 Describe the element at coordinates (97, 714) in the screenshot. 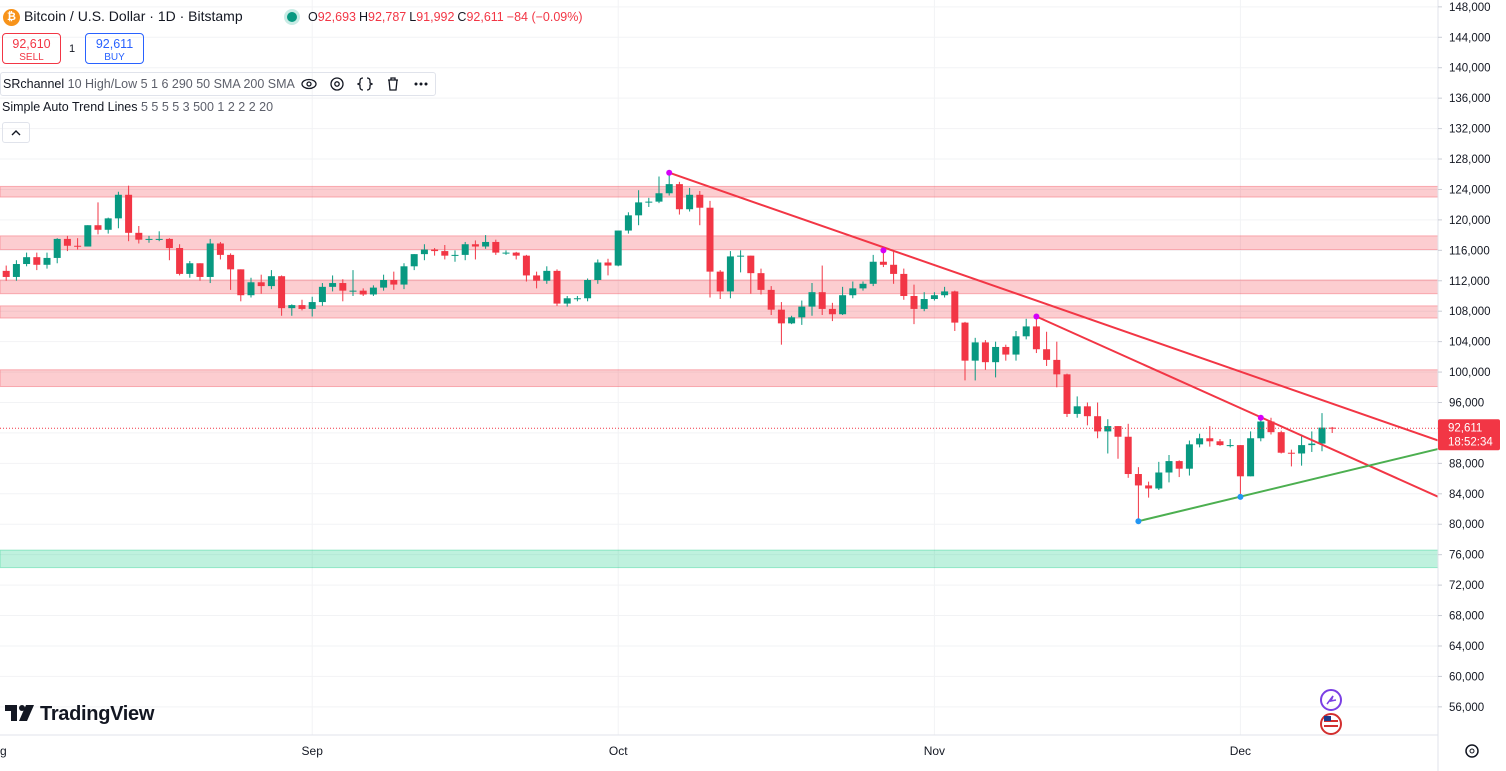

I see `brand-name: TradingView` at that location.